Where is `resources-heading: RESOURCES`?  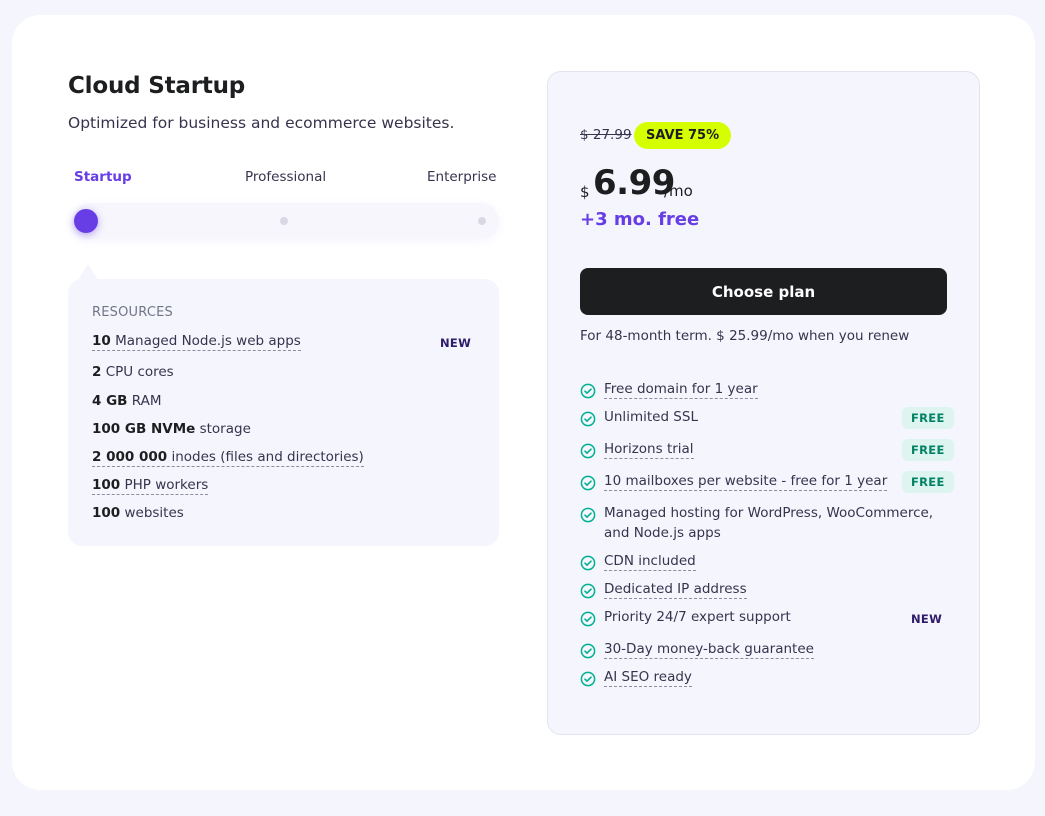 resources-heading: RESOURCES is located at coordinates (132, 312).